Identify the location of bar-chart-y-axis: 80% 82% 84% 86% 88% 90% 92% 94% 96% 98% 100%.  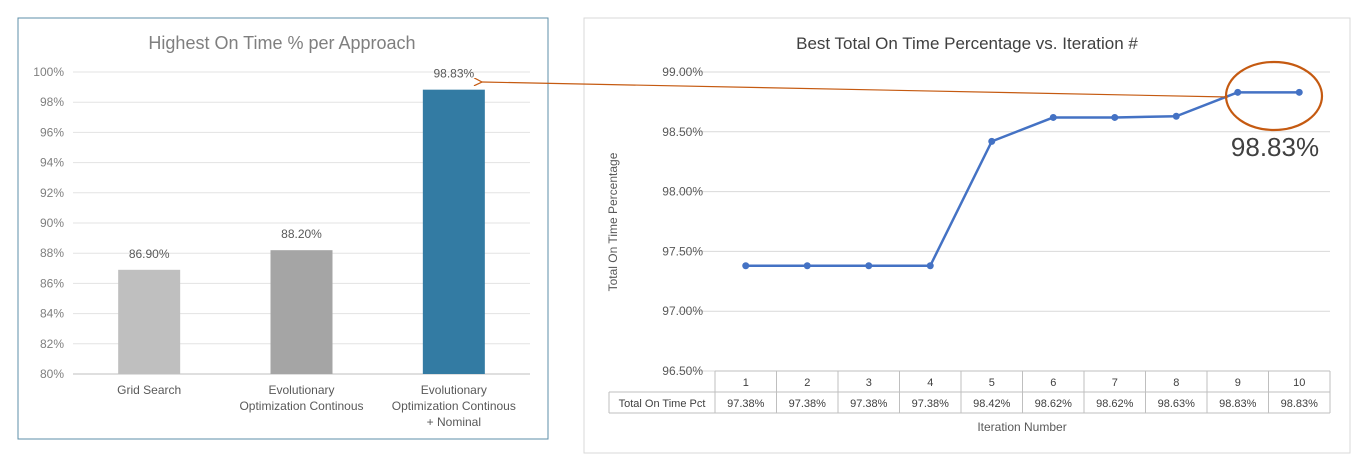
(48, 223).